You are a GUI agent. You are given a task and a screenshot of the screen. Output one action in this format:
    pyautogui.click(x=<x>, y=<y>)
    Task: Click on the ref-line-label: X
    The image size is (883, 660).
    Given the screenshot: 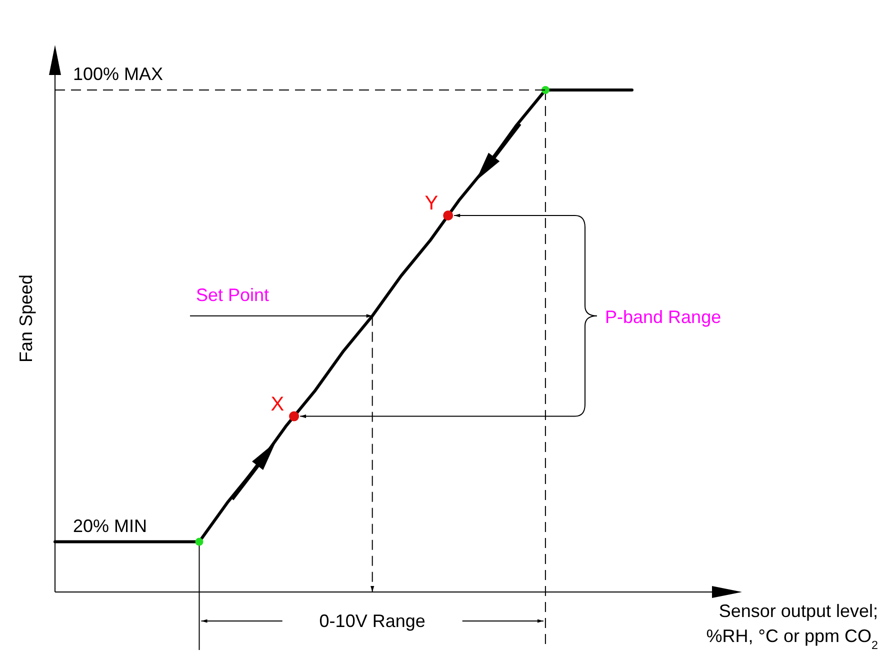 What is the action you would take?
    pyautogui.click(x=277, y=404)
    